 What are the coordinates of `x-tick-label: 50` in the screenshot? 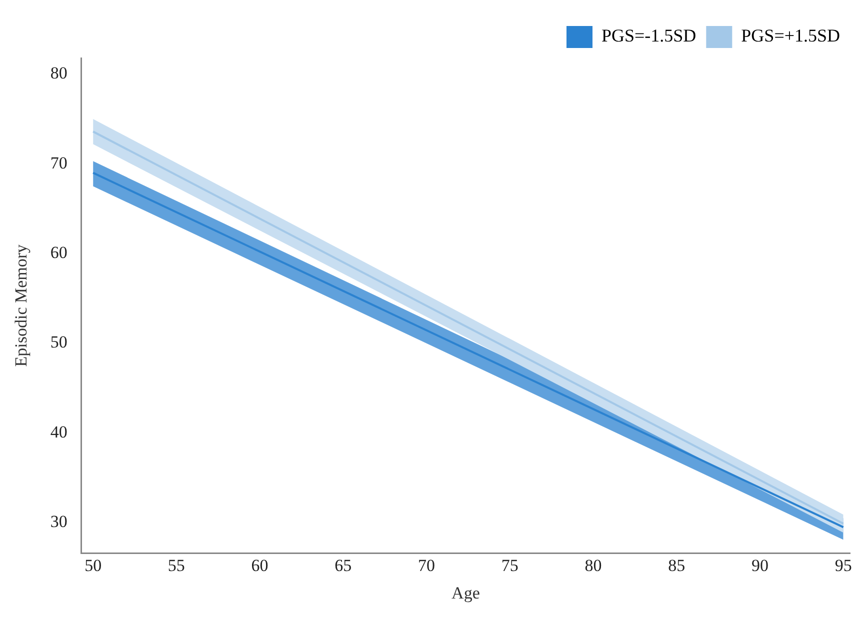 It's located at (93, 565).